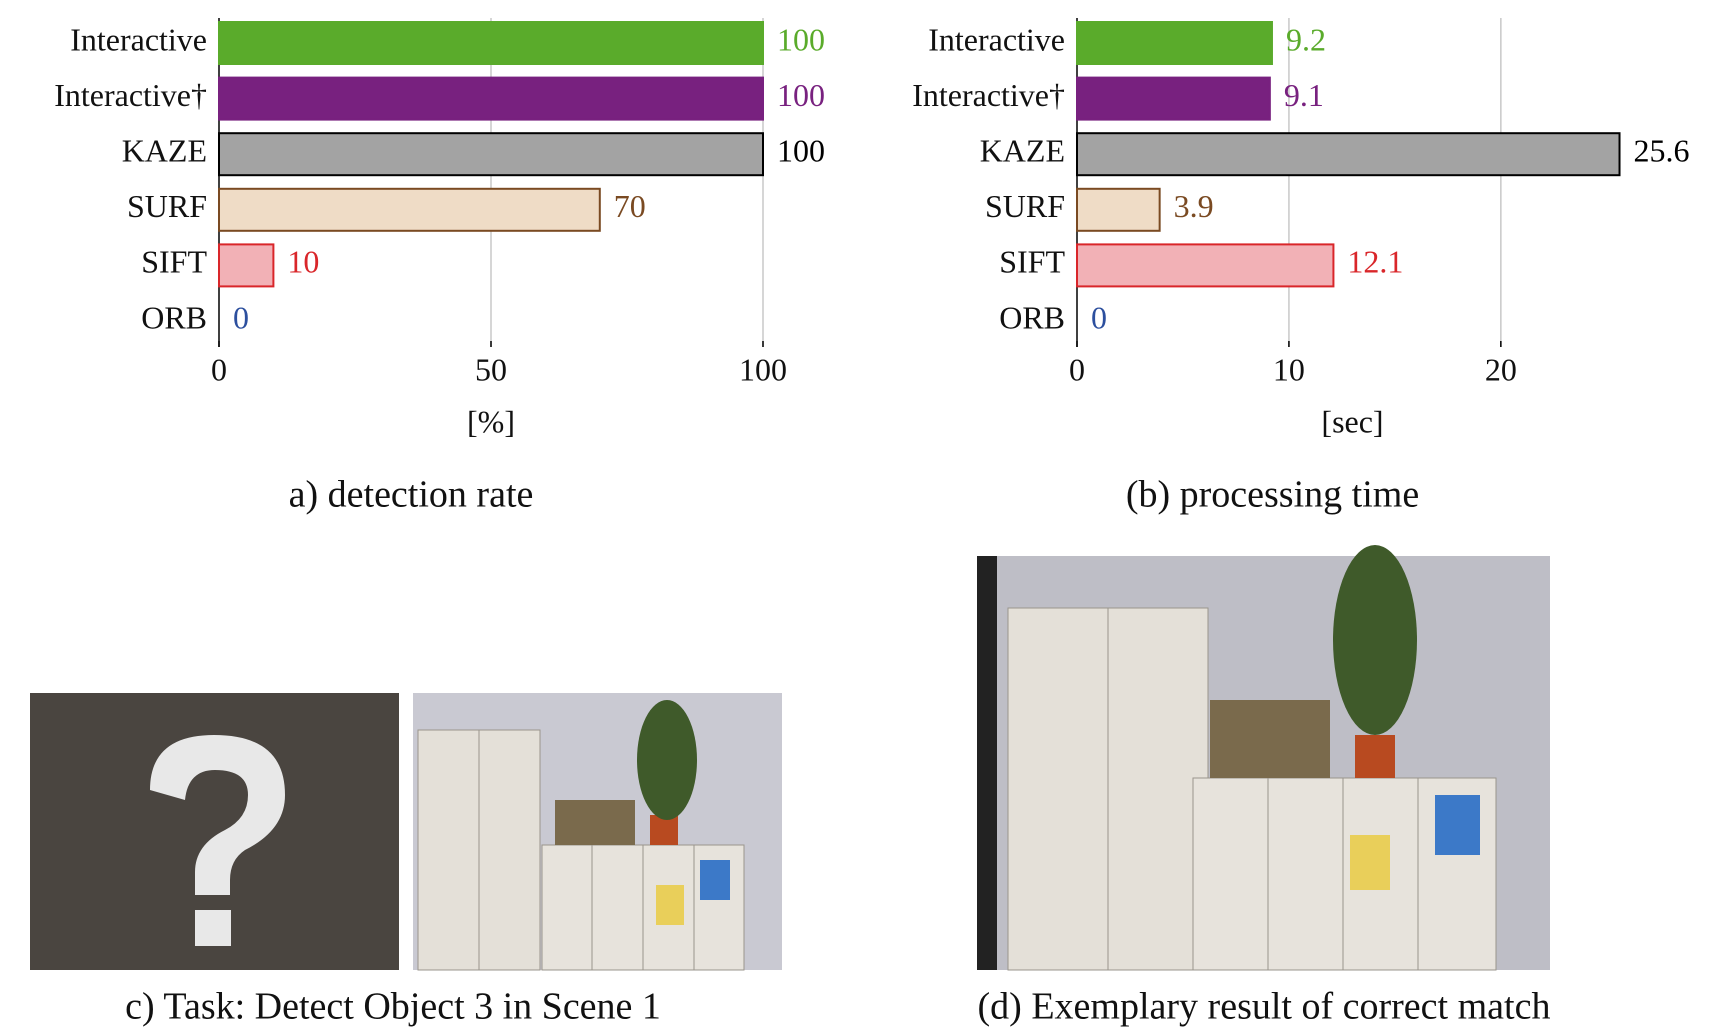 The width and height of the screenshot is (1720, 1035). I want to click on panel-caption: c) Task: Detect Object 3 in Scene 1, so click(393, 1007).